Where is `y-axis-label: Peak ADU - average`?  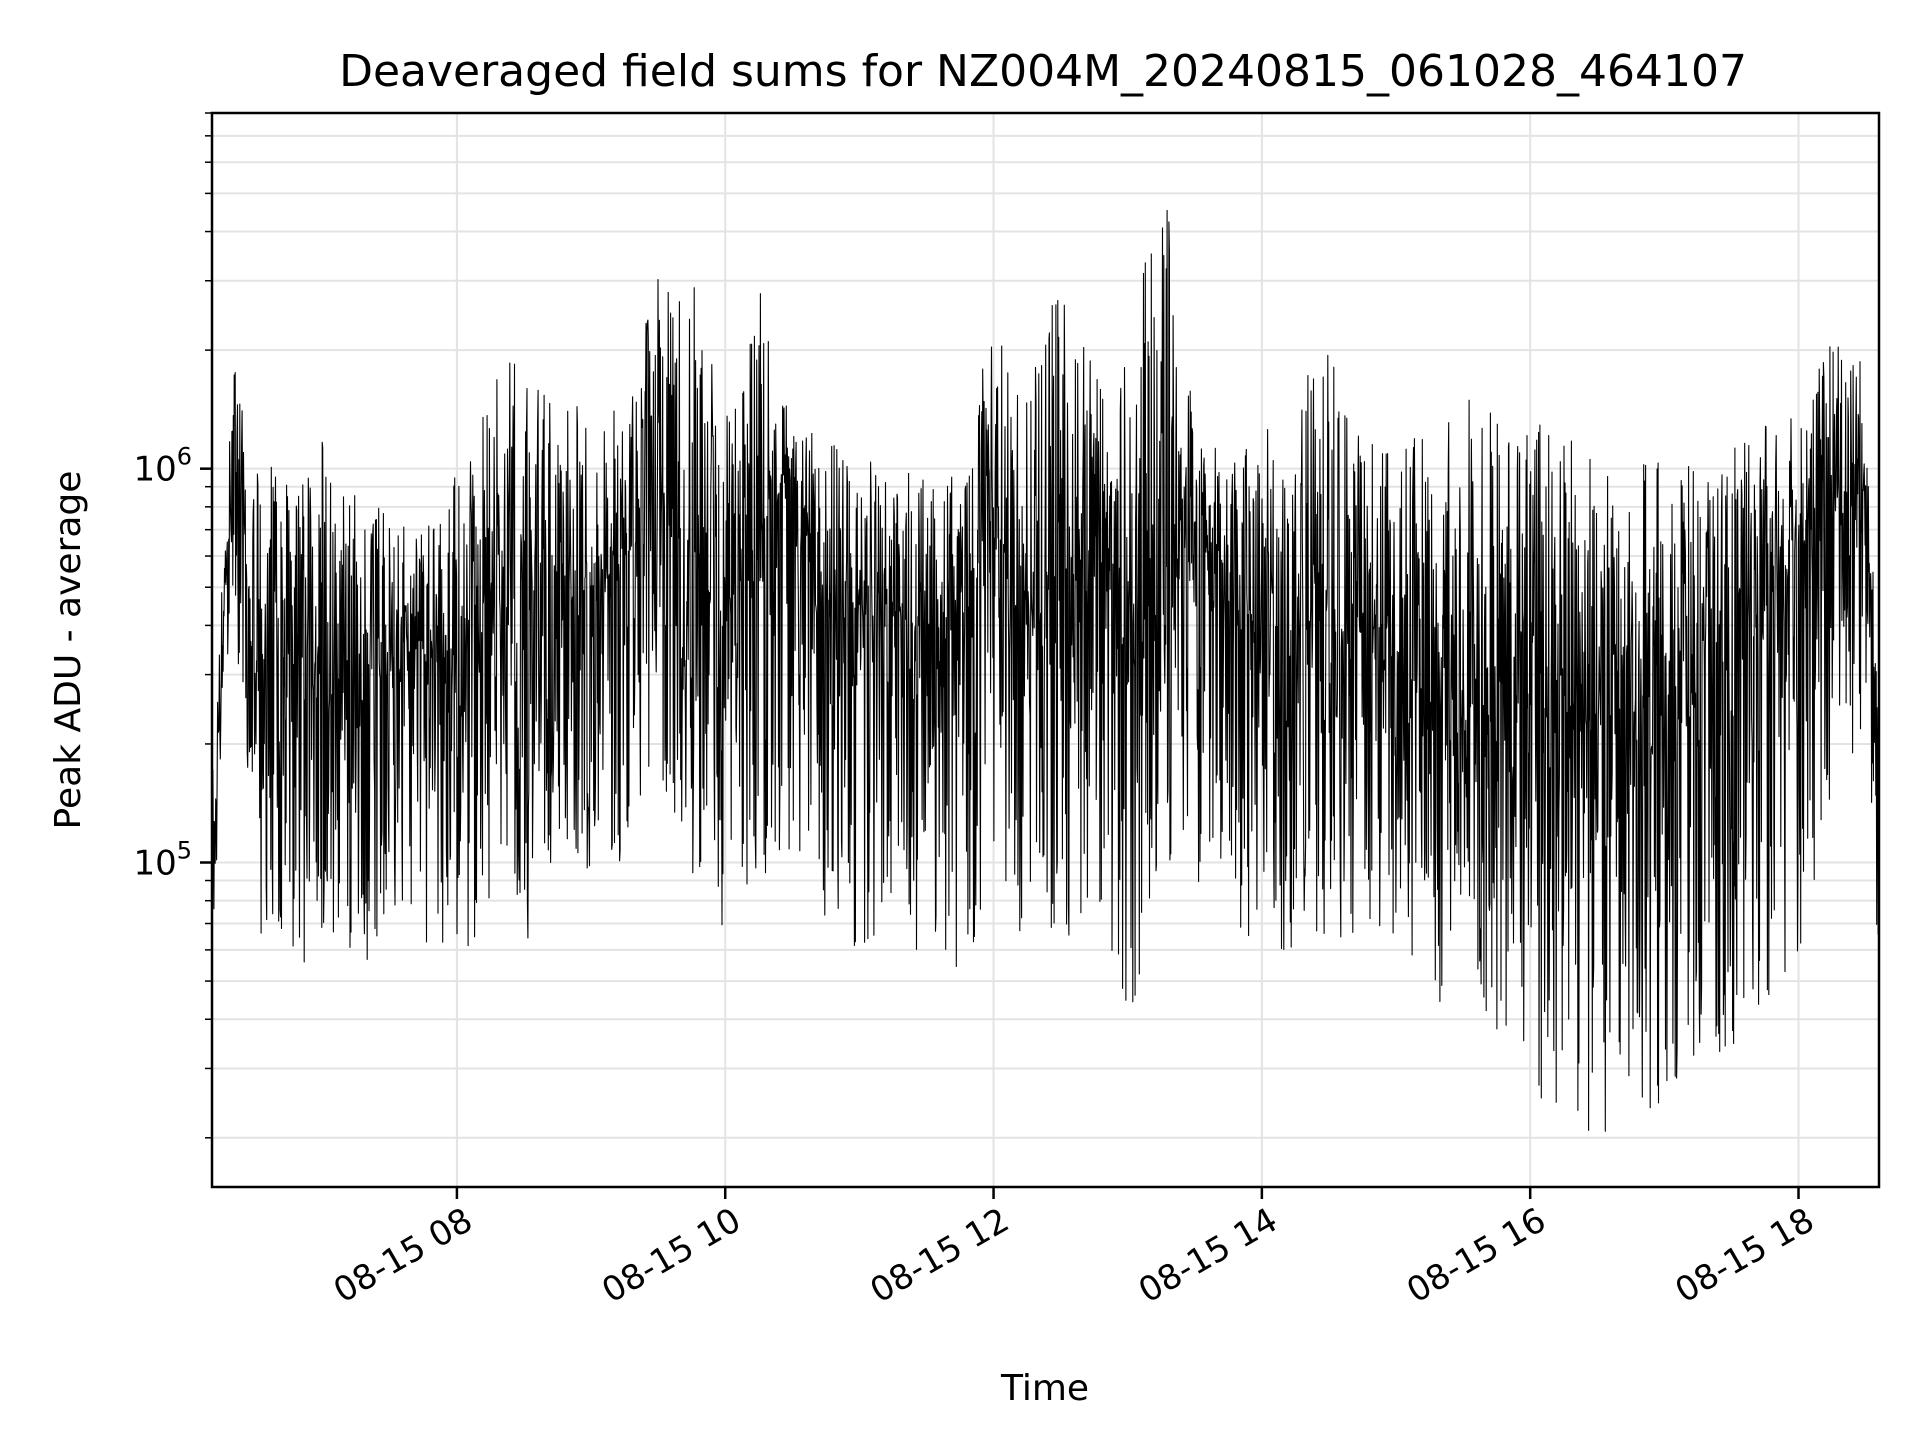 y-axis-label: Peak ADU - average is located at coordinates (68, 650).